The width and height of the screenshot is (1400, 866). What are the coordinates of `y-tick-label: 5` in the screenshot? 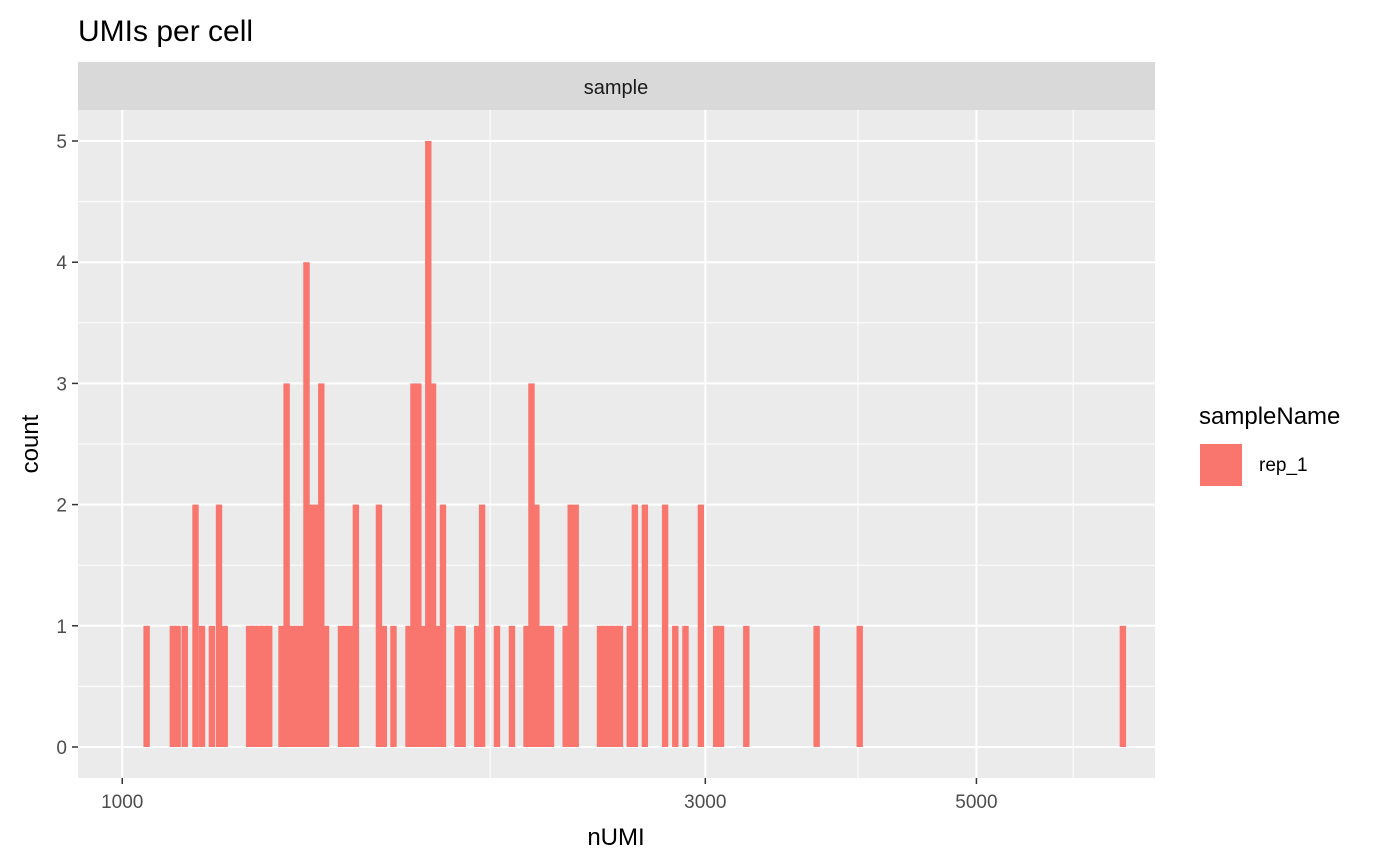 It's located at (61, 142).